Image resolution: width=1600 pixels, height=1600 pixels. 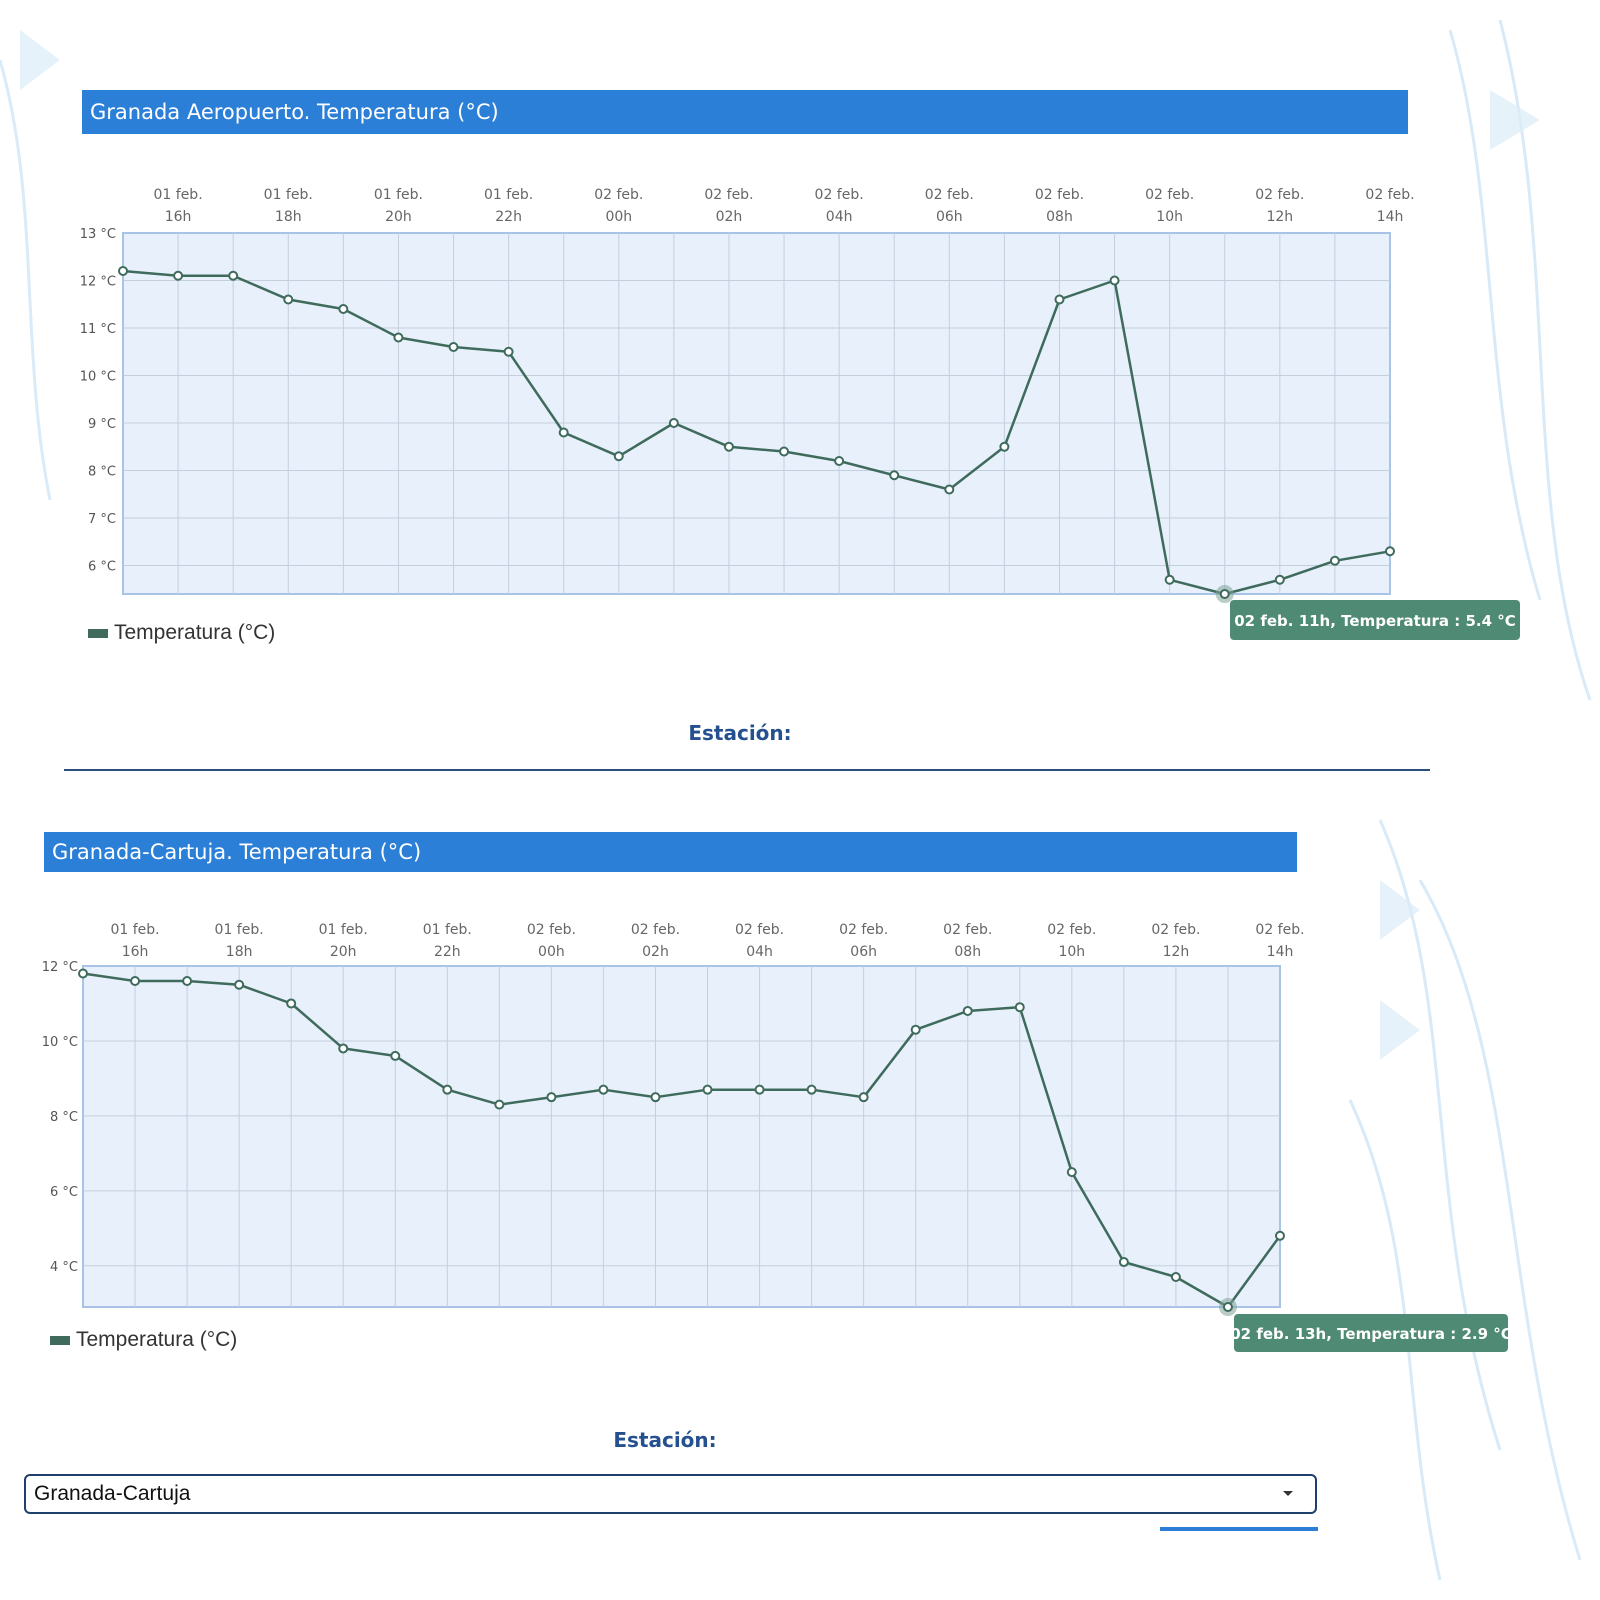 What do you see at coordinates (239, 952) in the screenshot?
I see `x-tick-label: 18h` at bounding box center [239, 952].